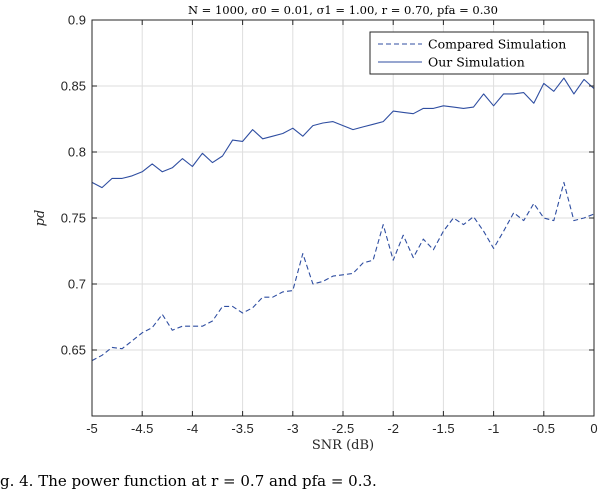 The width and height of the screenshot is (598, 494). Describe the element at coordinates (293, 428) in the screenshot. I see `x-tick-label: -3` at that location.